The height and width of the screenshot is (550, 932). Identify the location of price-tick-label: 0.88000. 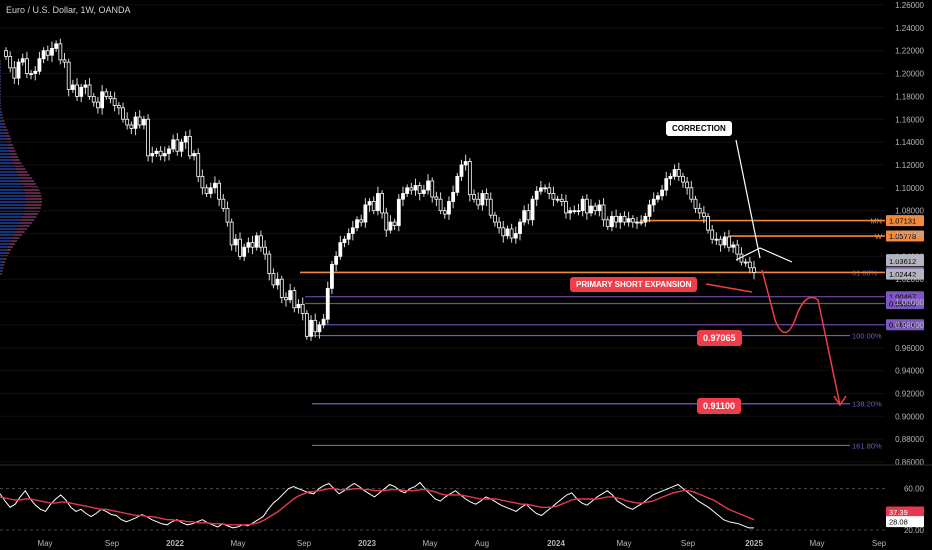
(909, 439).